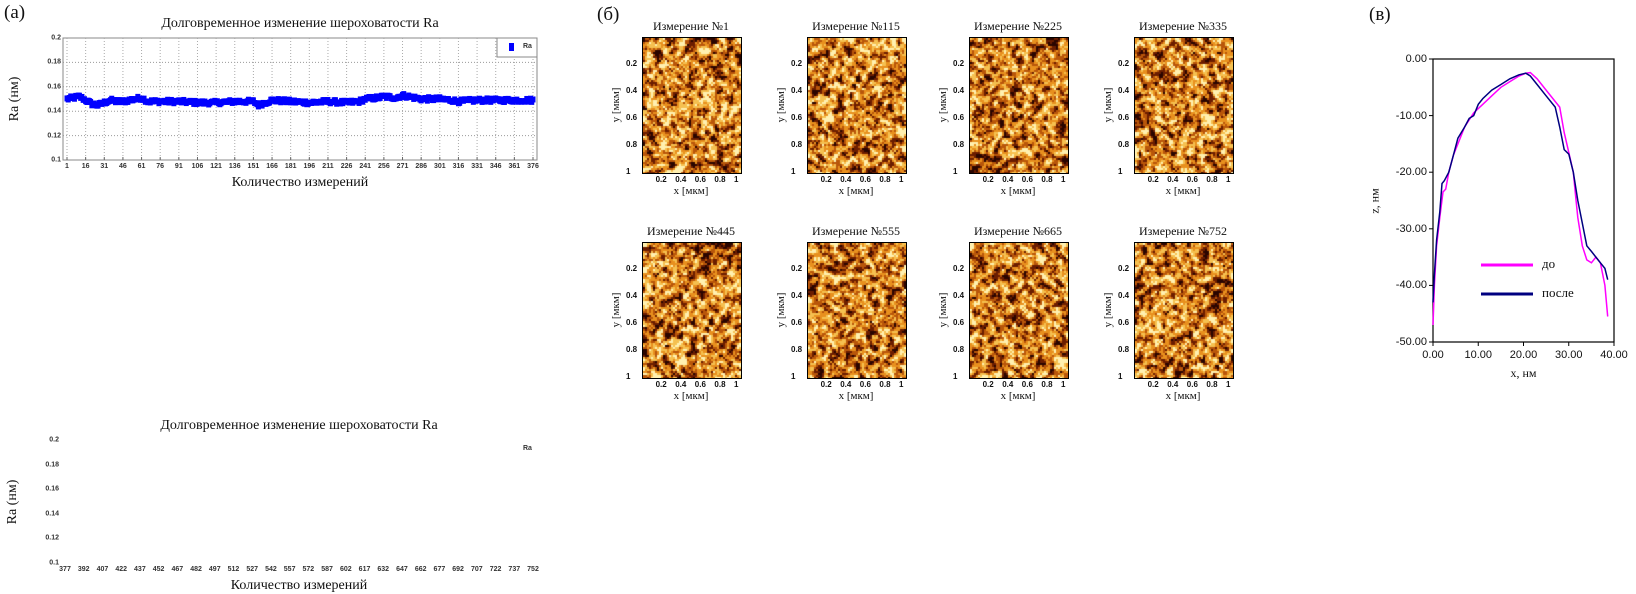 This screenshot has width=1636, height=594. Describe the element at coordinates (856, 26) in the screenshot. I see `afm-title: Измерение №115` at that location.